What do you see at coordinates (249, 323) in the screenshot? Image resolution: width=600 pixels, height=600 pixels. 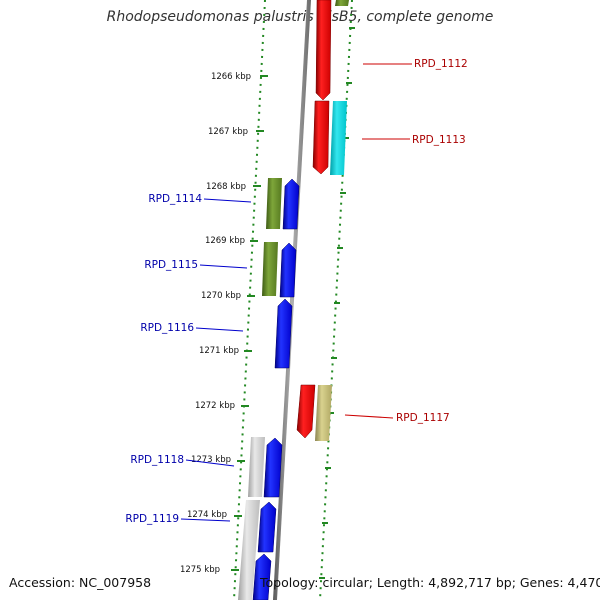 I see `outer-tick-marks` at bounding box center [249, 323].